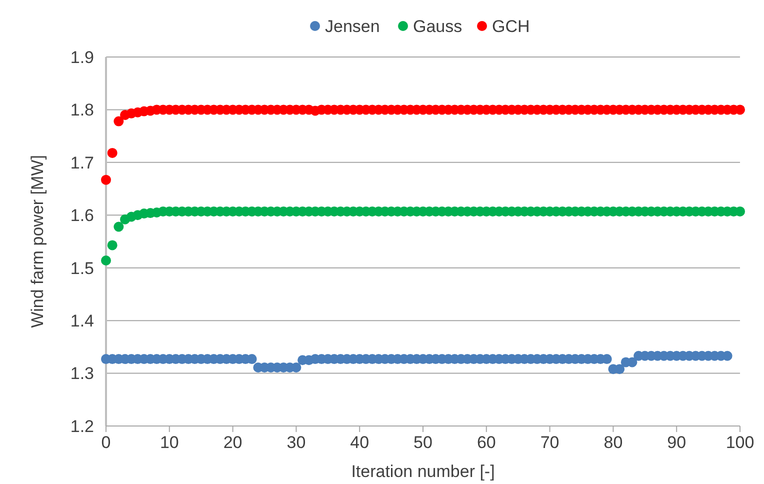 Image resolution: width=764 pixels, height=484 pixels. Describe the element at coordinates (106, 442) in the screenshot. I see `x-tick-label: 0` at that location.